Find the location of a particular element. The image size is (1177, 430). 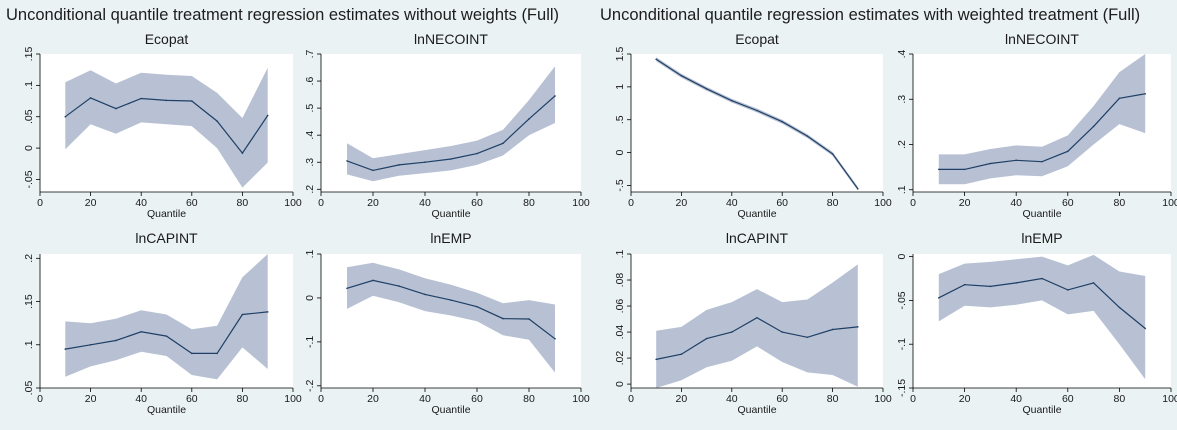

y-tick-label: .05 is located at coordinates (29, 116).